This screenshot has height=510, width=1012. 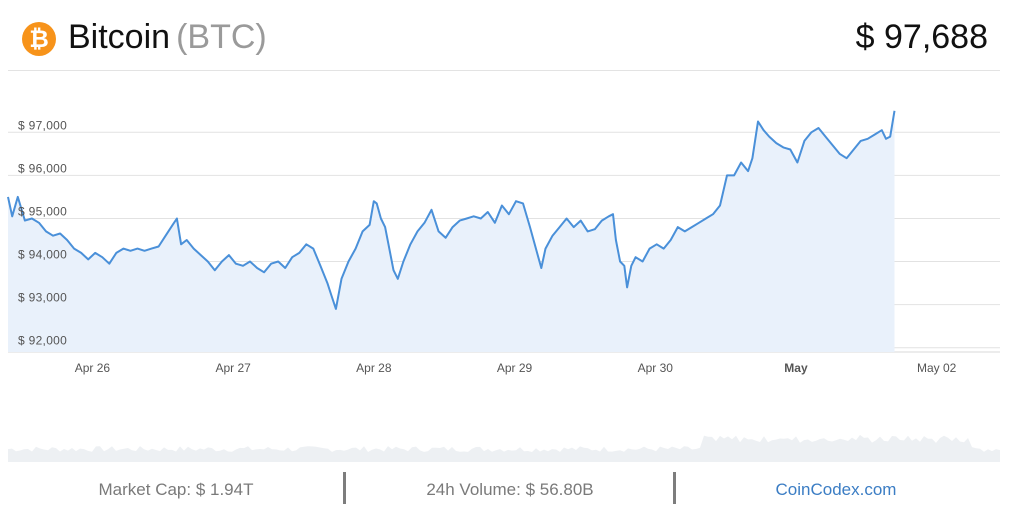 What do you see at coordinates (42, 255) in the screenshot?
I see `y-tick-label: $ 94,000` at bounding box center [42, 255].